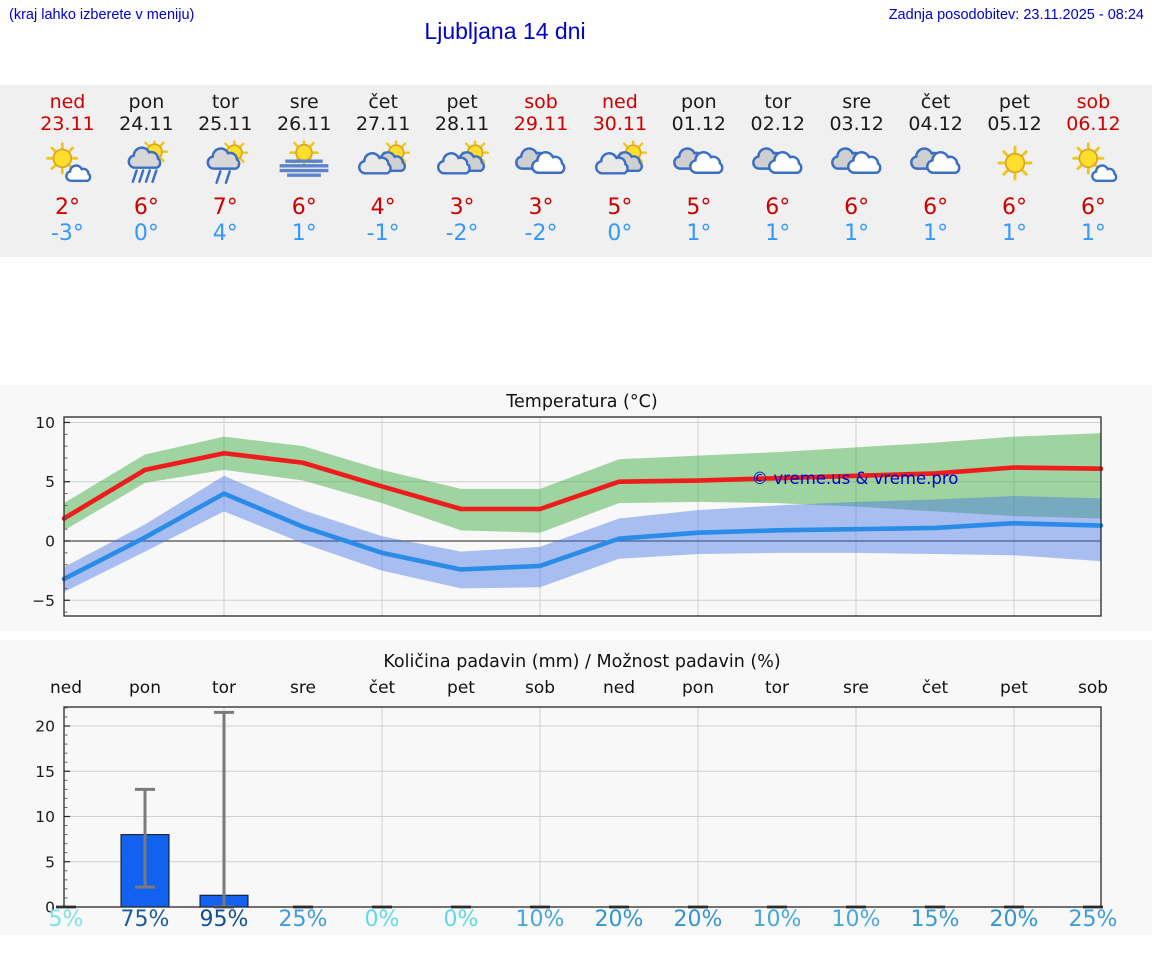 The height and width of the screenshot is (975, 1152). What do you see at coordinates (1016, 15) in the screenshot?
I see `last-updated: Zadnja posodobitev: 23.11.2025 - 08:24` at bounding box center [1016, 15].